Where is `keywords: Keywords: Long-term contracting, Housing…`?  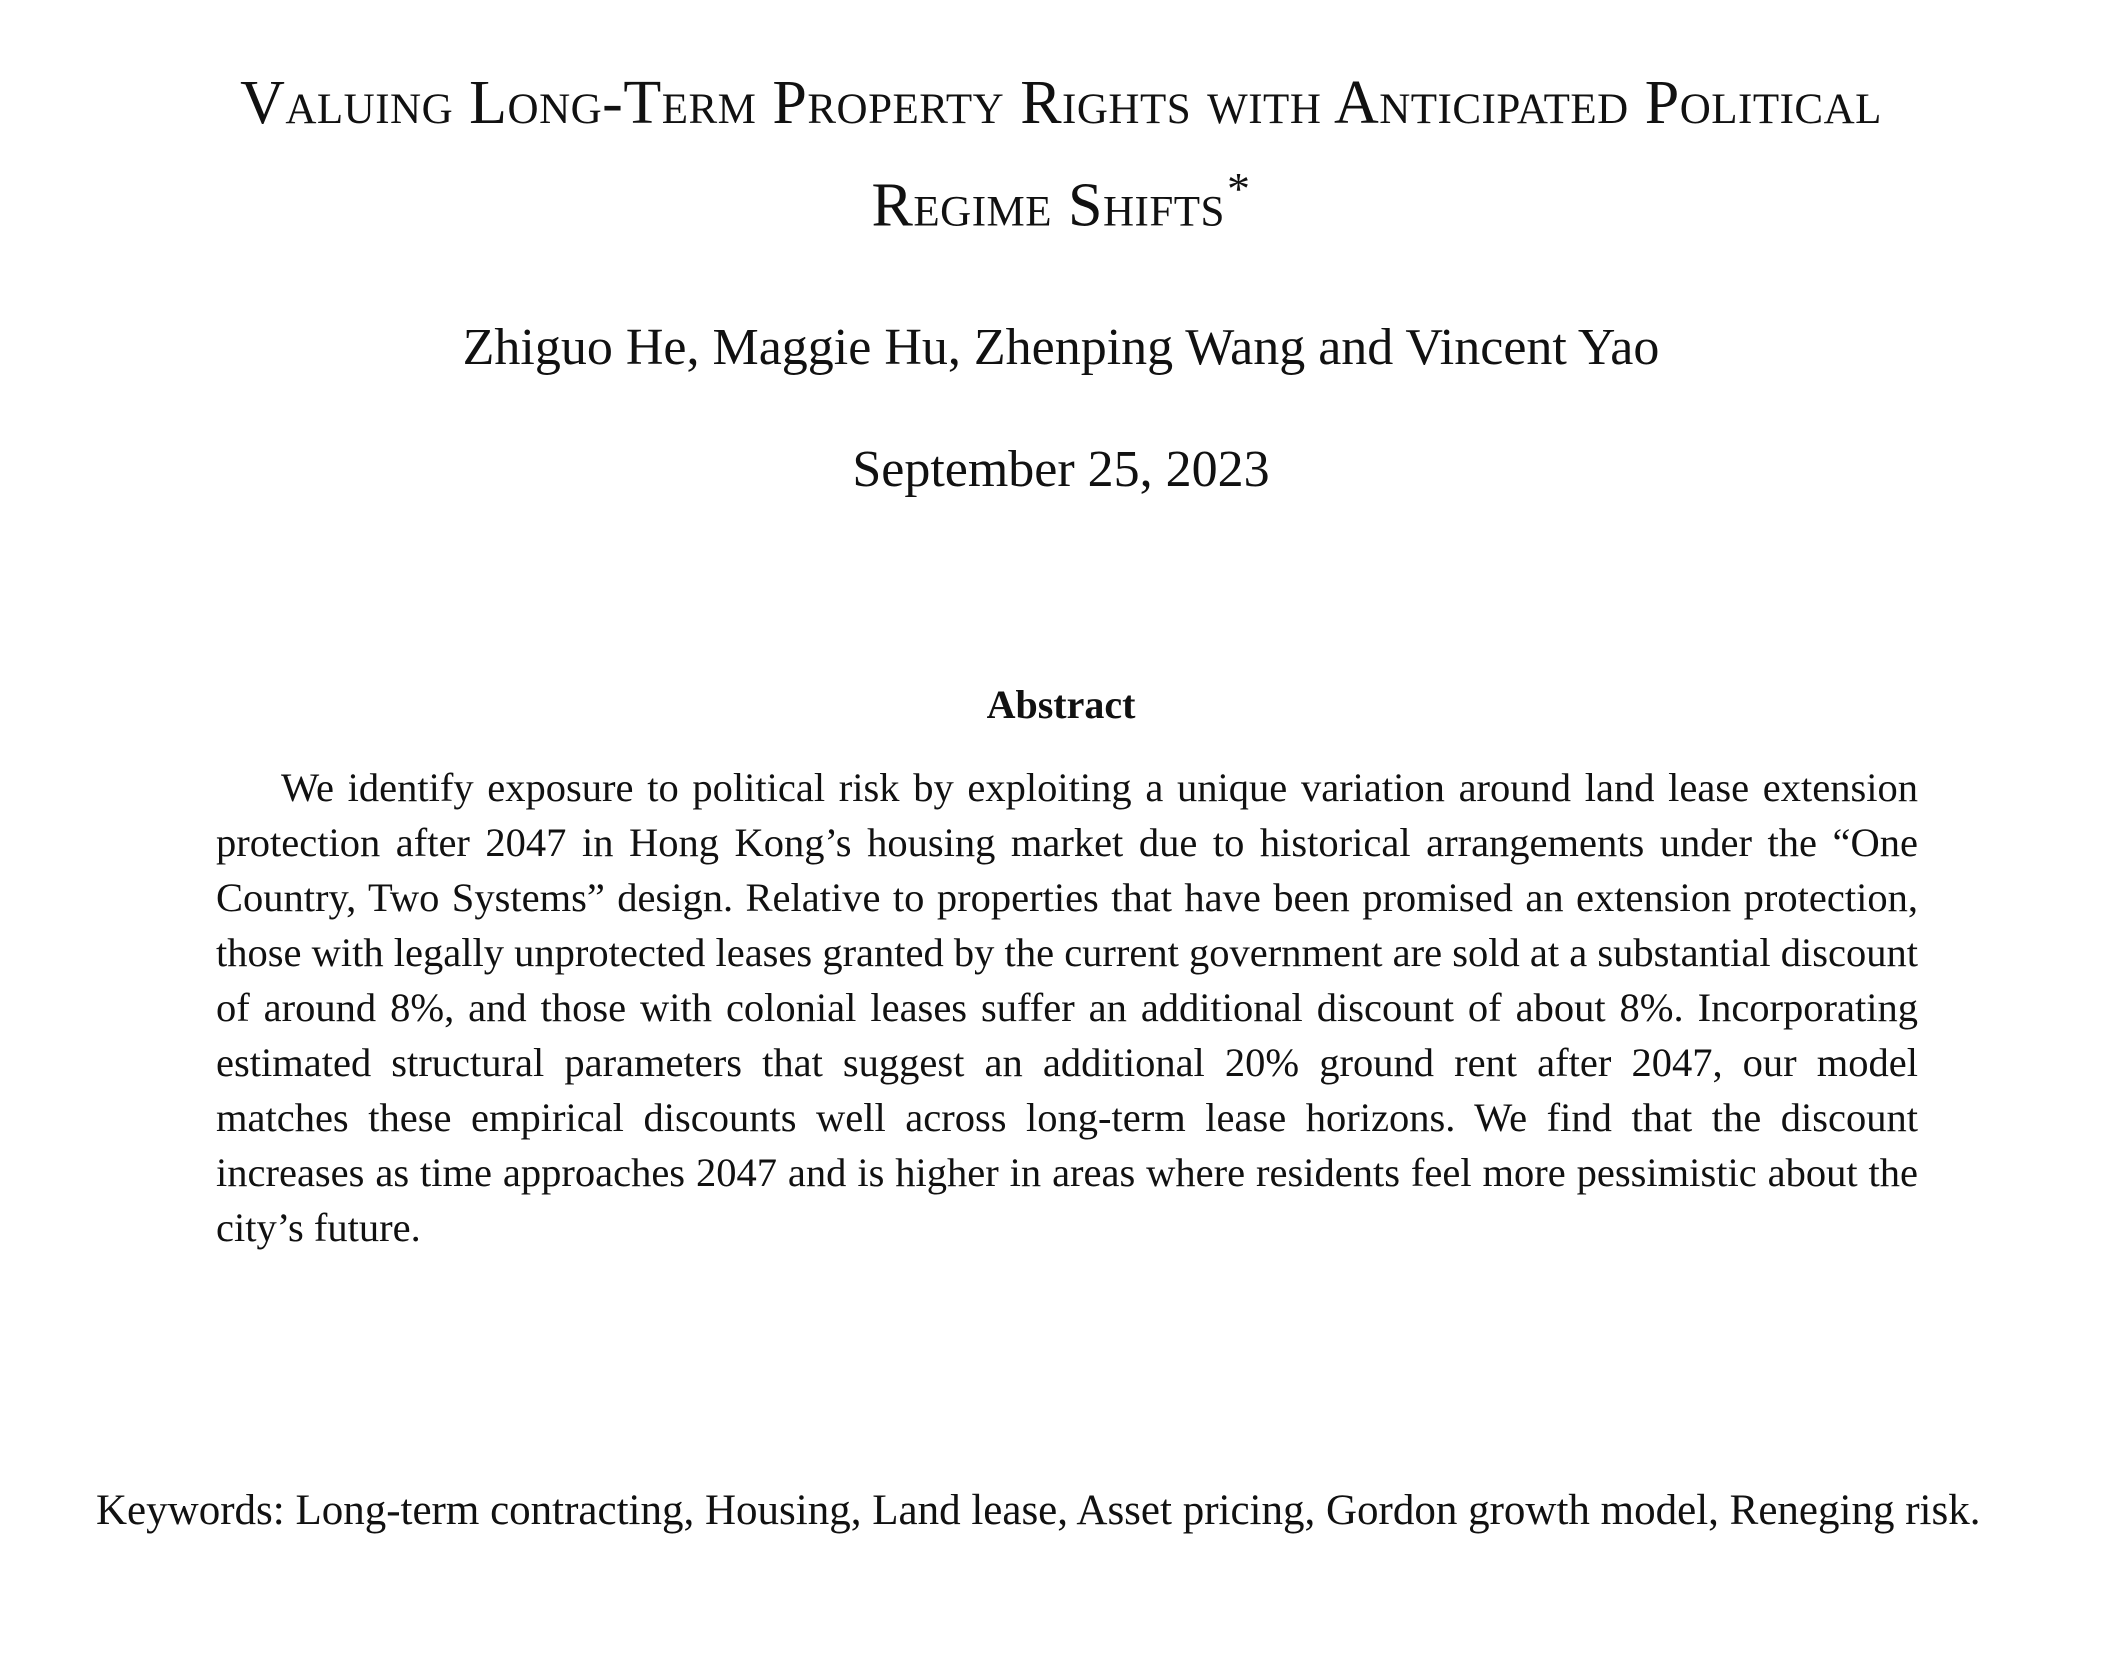 keywords: Keywords: Long-term contracting, Housing… is located at coordinates (1038, 1510).